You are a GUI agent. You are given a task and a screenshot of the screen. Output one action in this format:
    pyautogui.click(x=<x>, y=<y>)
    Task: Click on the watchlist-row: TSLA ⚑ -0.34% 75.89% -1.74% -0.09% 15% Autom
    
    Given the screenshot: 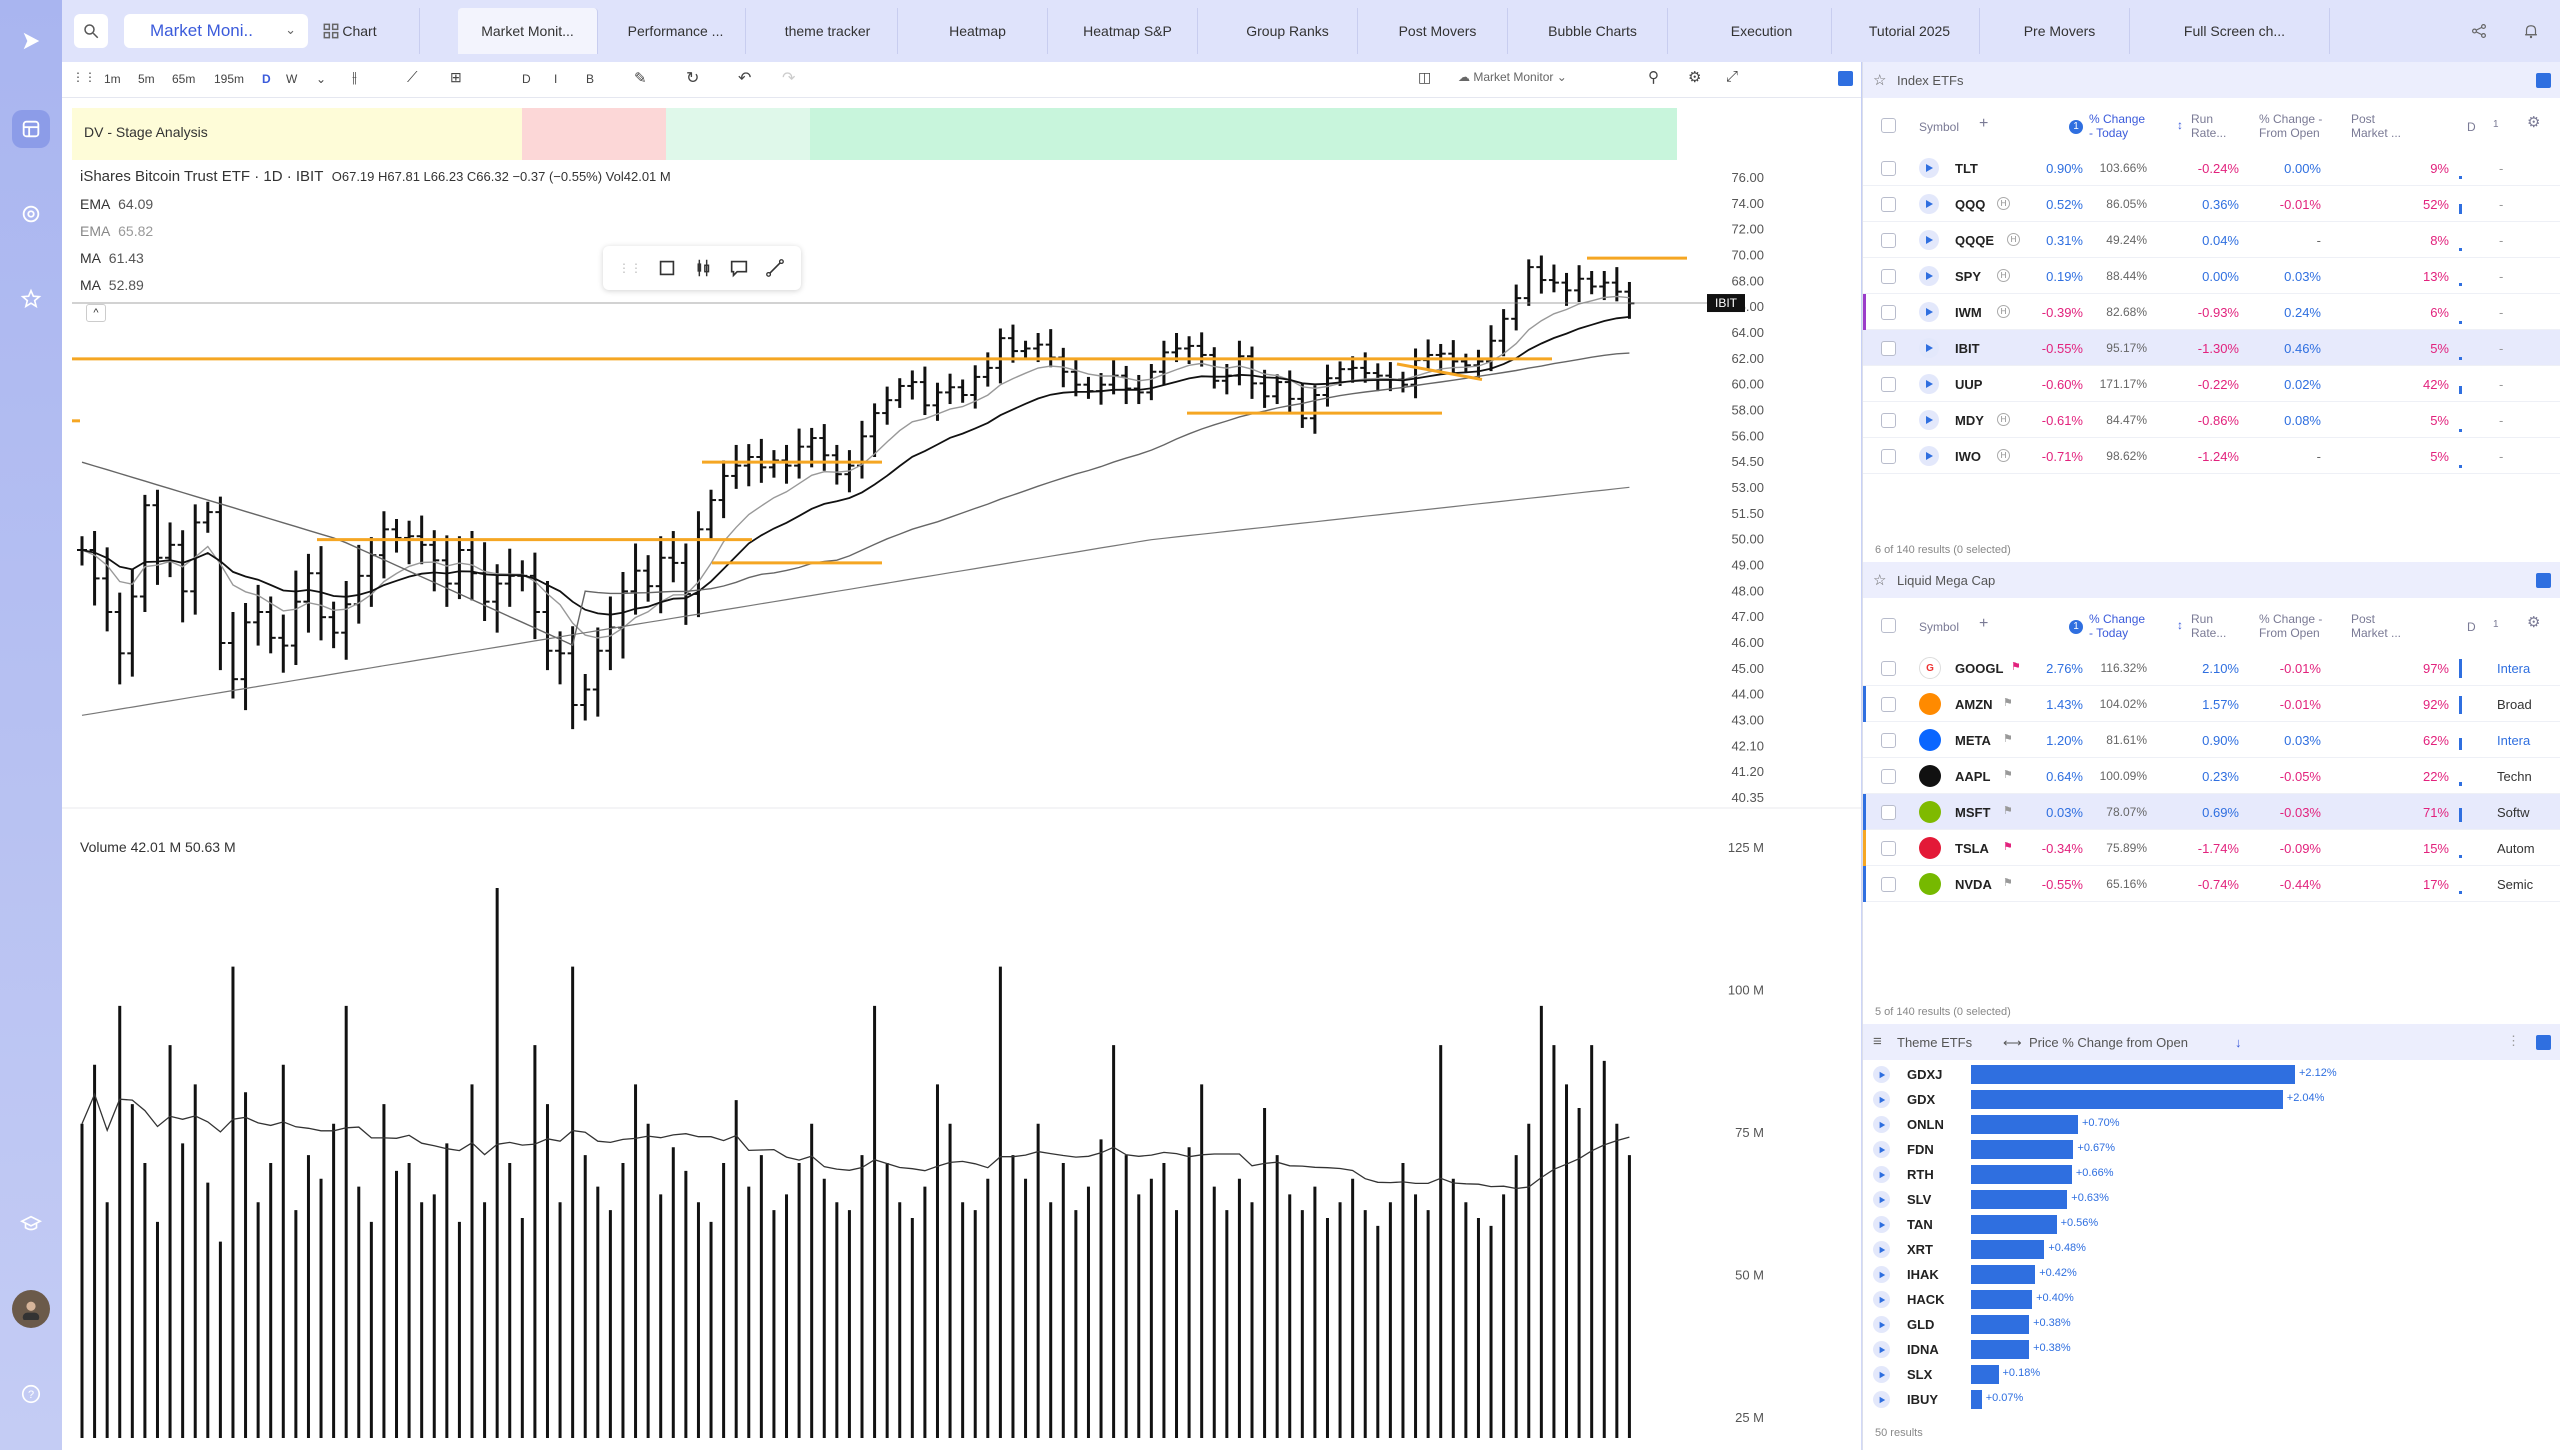 What is the action you would take?
    pyautogui.click(x=2211, y=848)
    